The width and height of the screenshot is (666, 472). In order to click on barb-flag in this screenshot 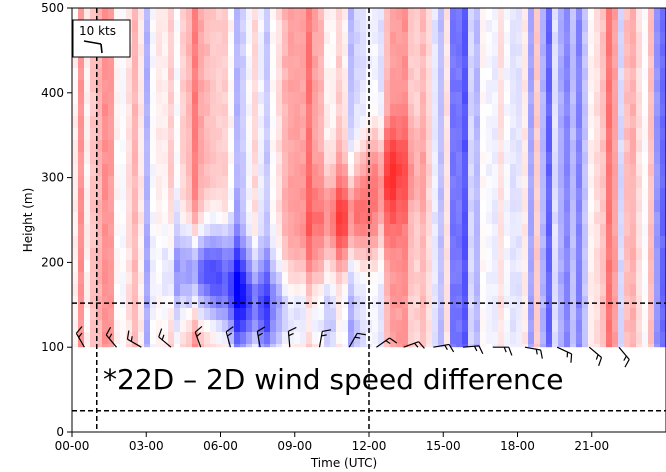, I will do `click(128, 335)`.